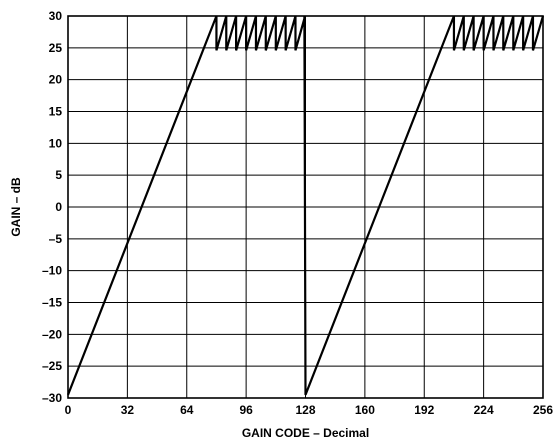 This screenshot has width=556, height=448. I want to click on x-tick-label: 96, so click(246, 410).